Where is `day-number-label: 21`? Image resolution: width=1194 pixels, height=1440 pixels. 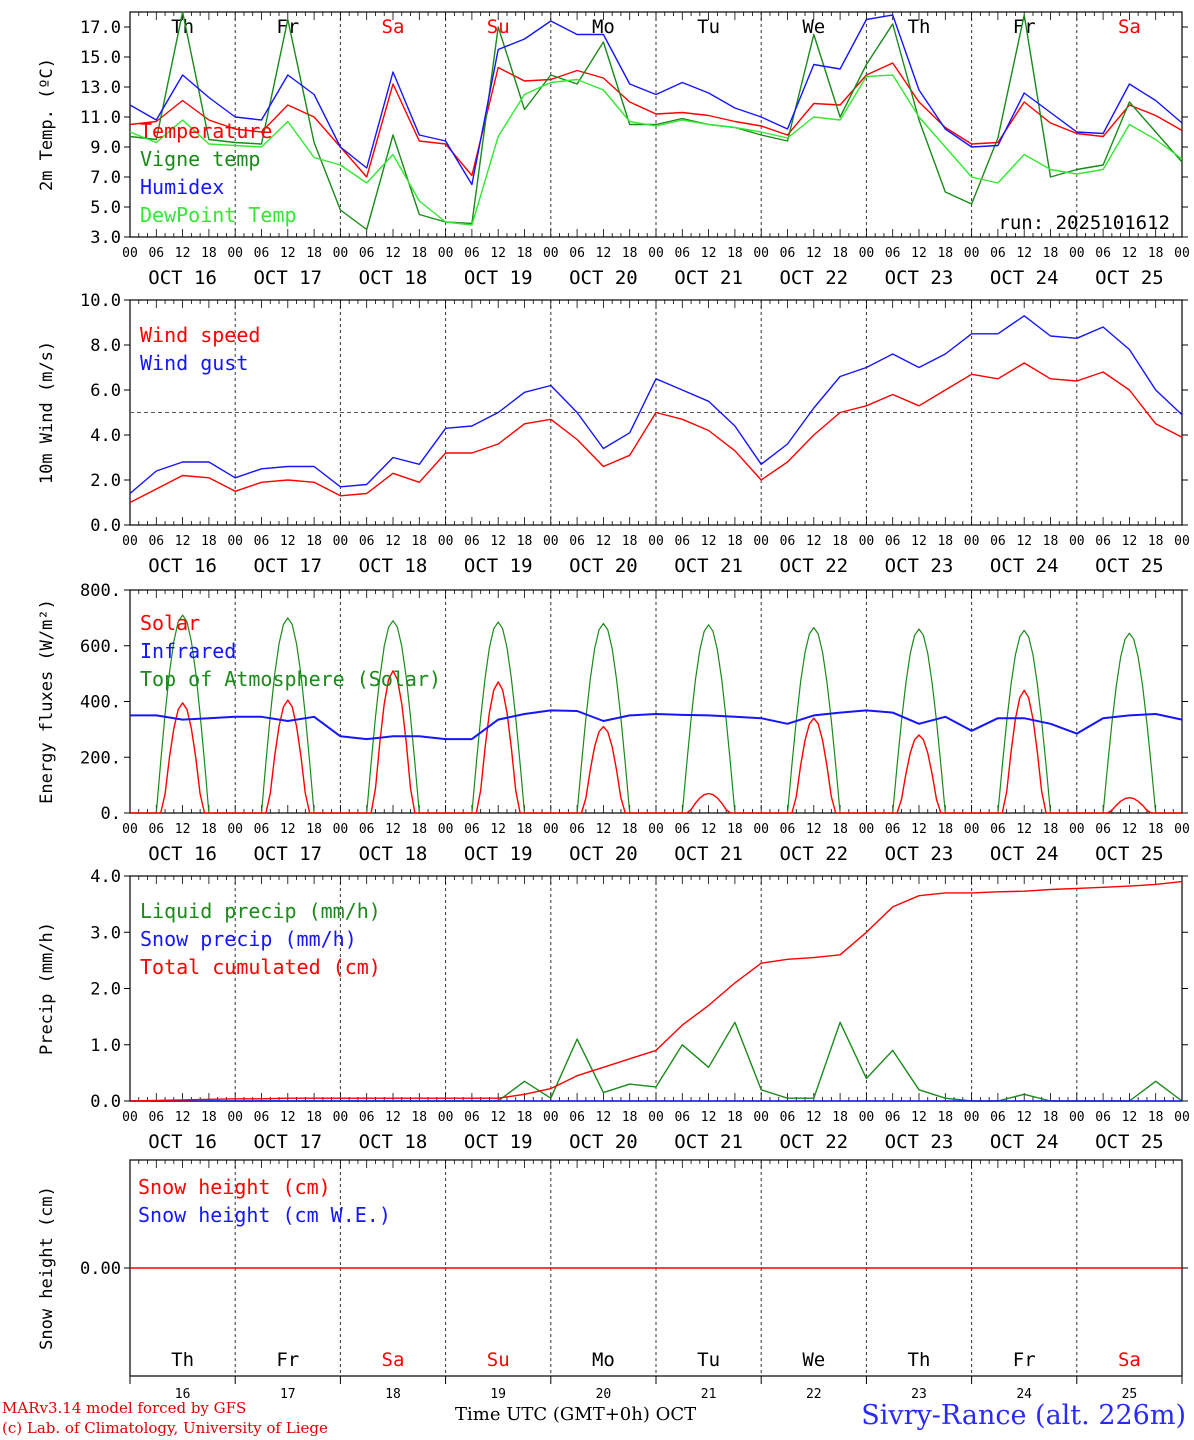 day-number-label: 21 is located at coordinates (709, 1394).